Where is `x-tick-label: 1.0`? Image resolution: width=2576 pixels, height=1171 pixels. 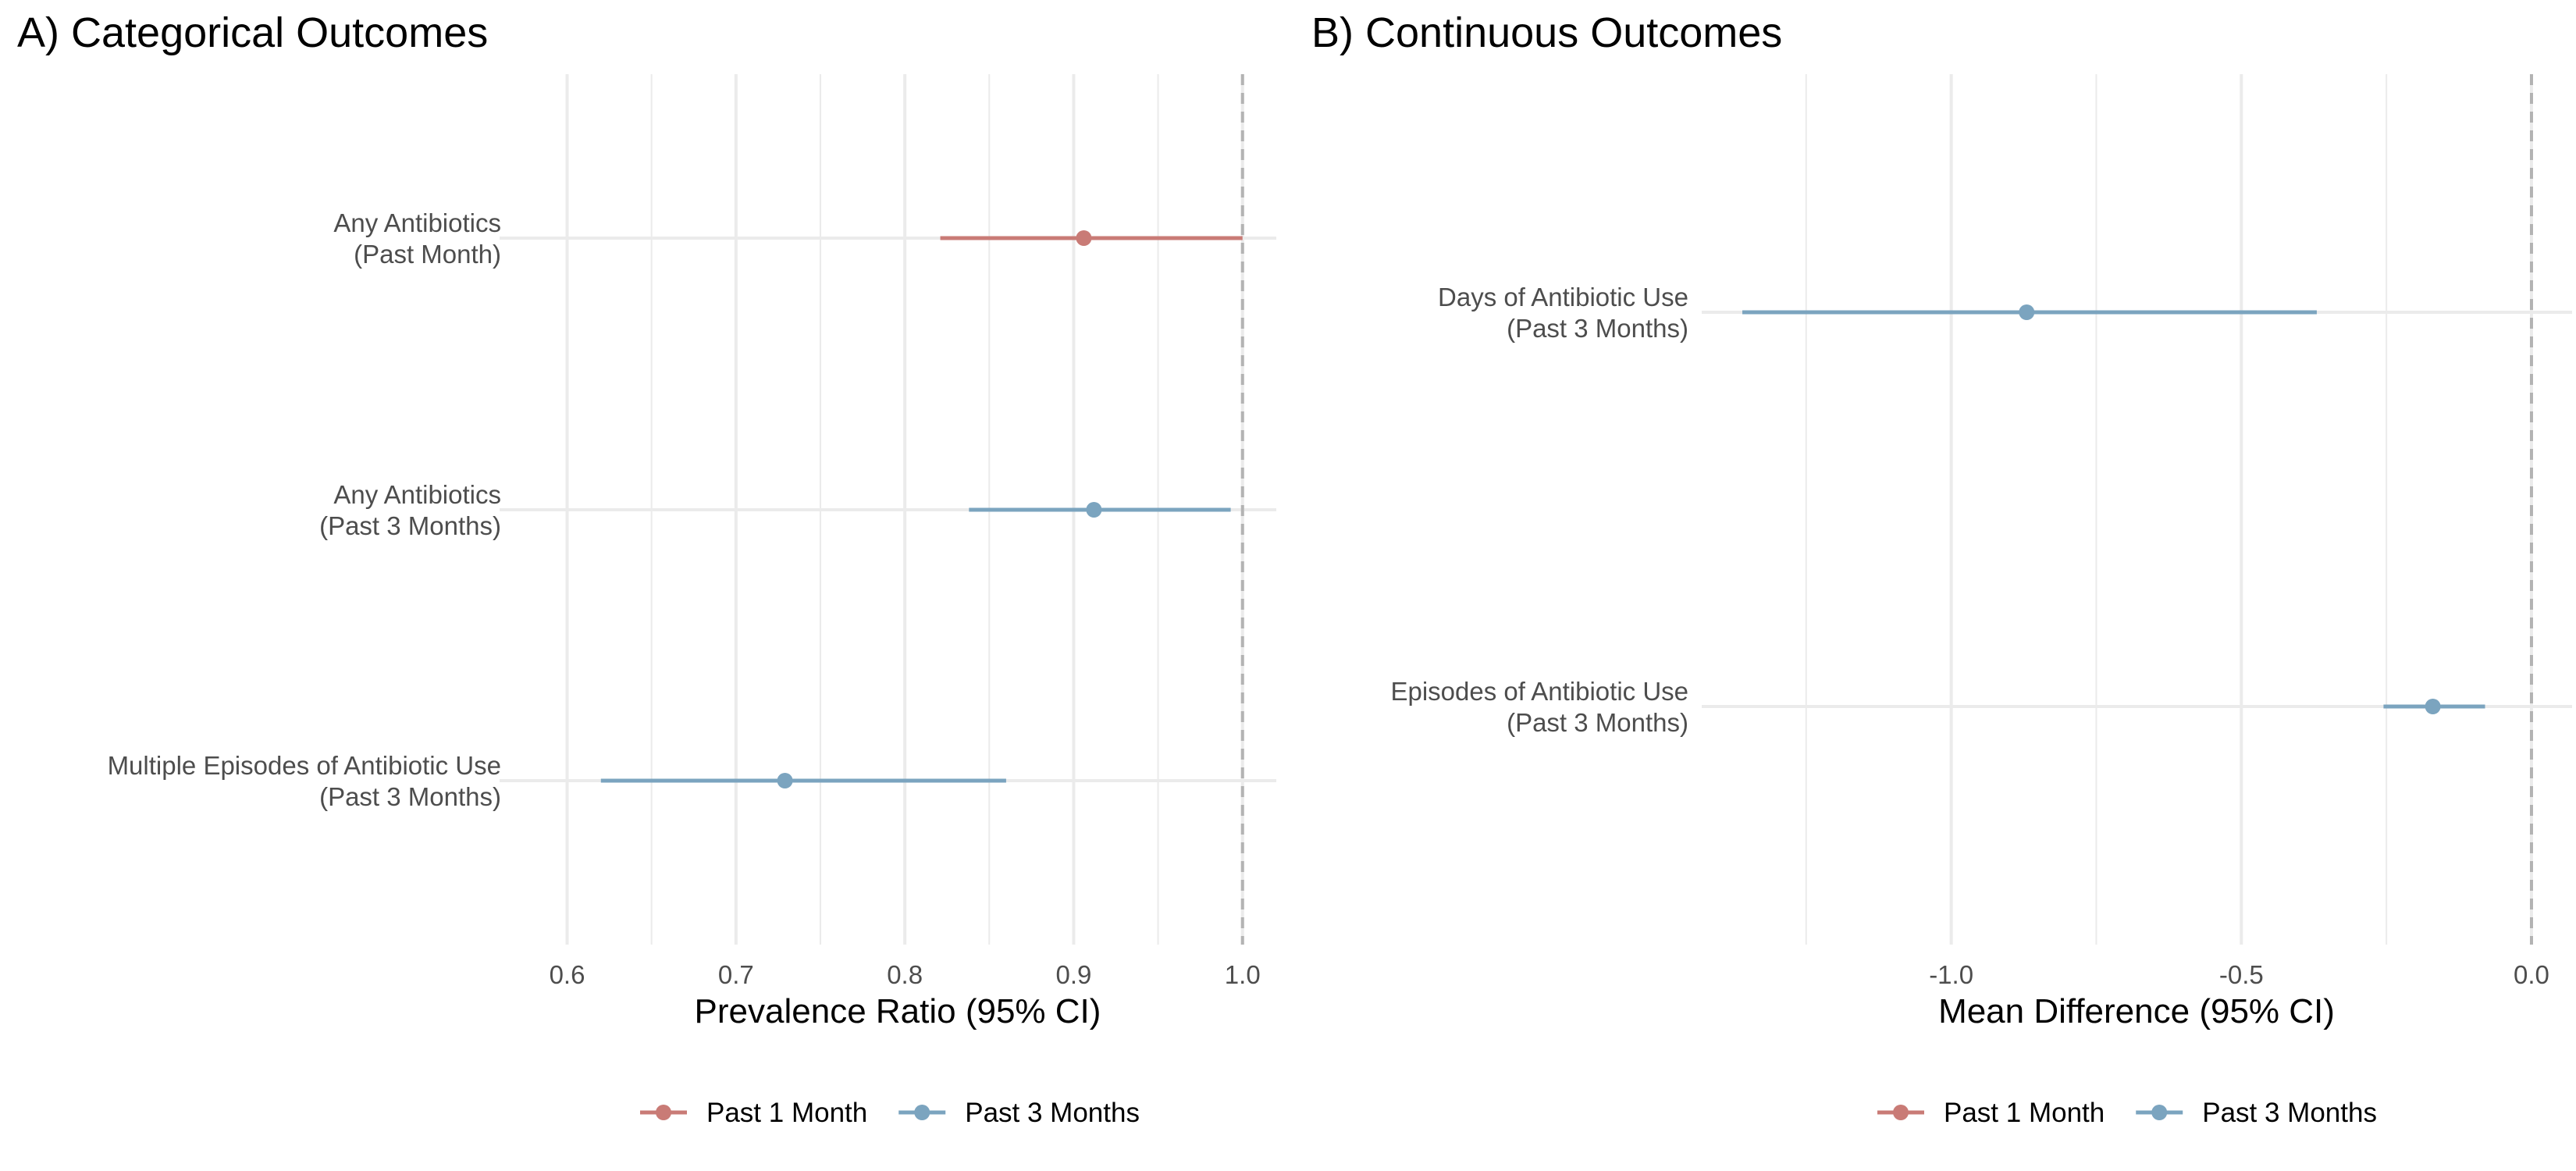
x-tick-label: 1.0 is located at coordinates (1243, 974).